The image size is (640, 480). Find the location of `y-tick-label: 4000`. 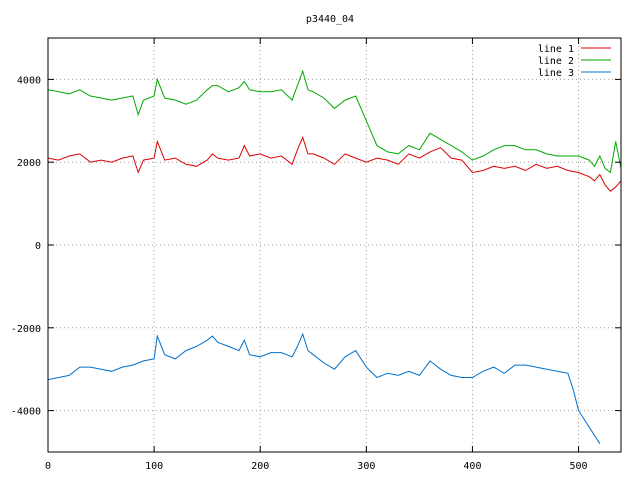

y-tick-label: 4000 is located at coordinates (29, 80).